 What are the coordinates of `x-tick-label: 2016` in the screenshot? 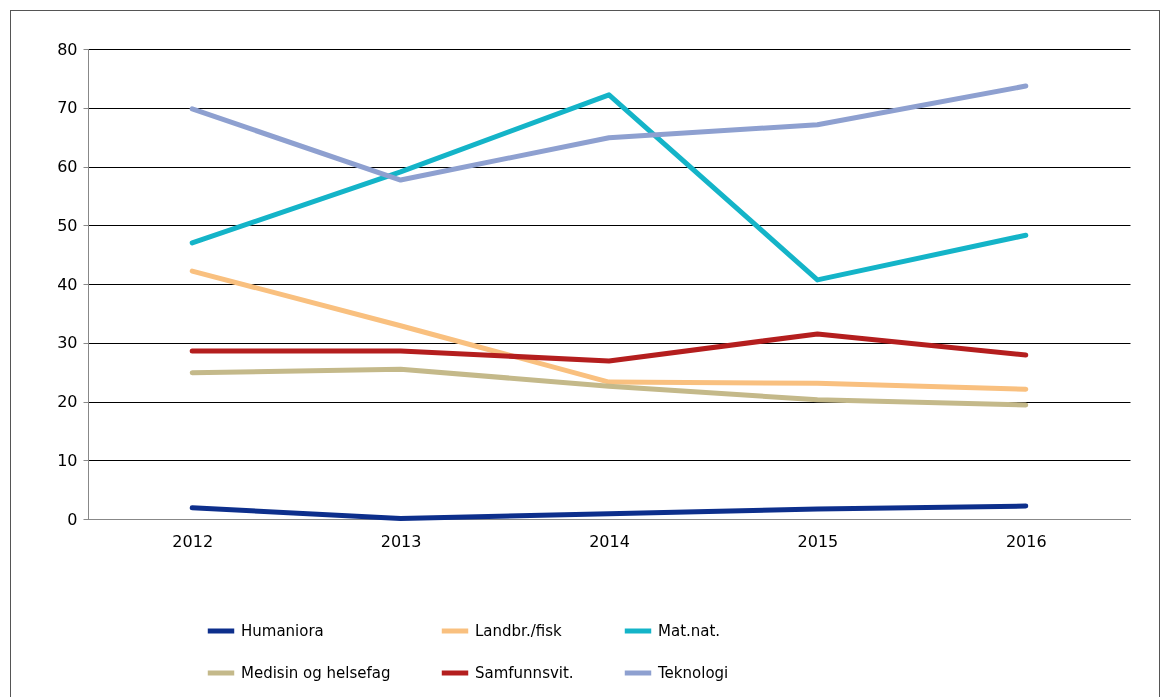 It's located at (1026, 541).